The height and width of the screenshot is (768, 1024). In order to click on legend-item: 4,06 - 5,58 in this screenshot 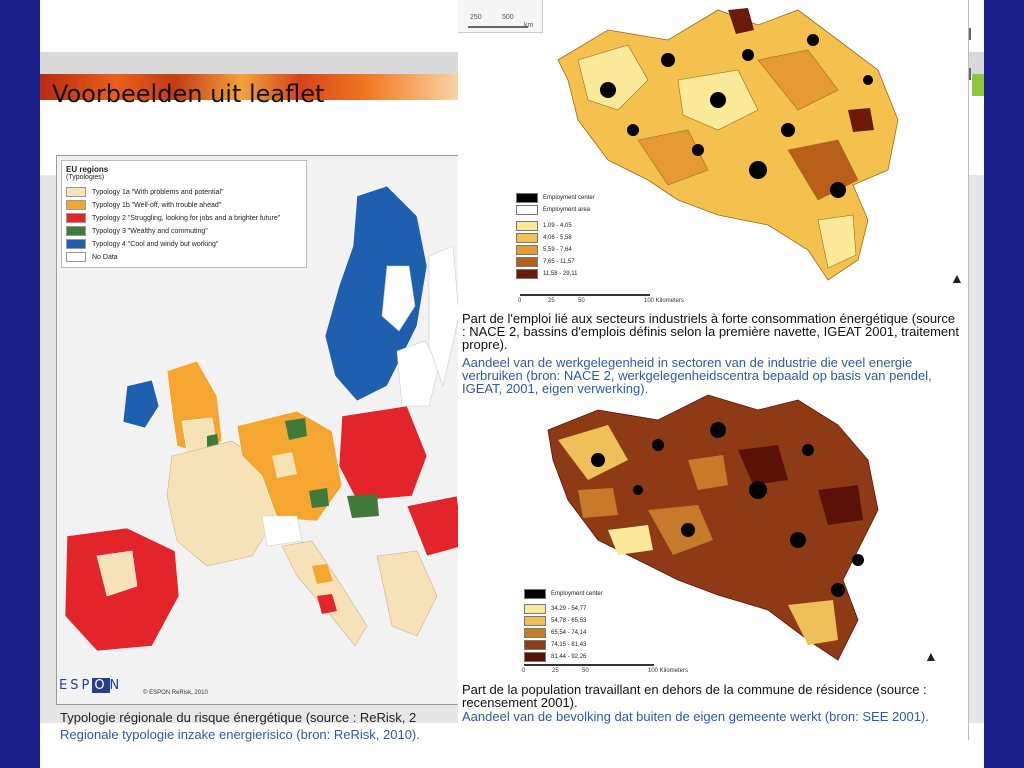, I will do `click(555, 238)`.